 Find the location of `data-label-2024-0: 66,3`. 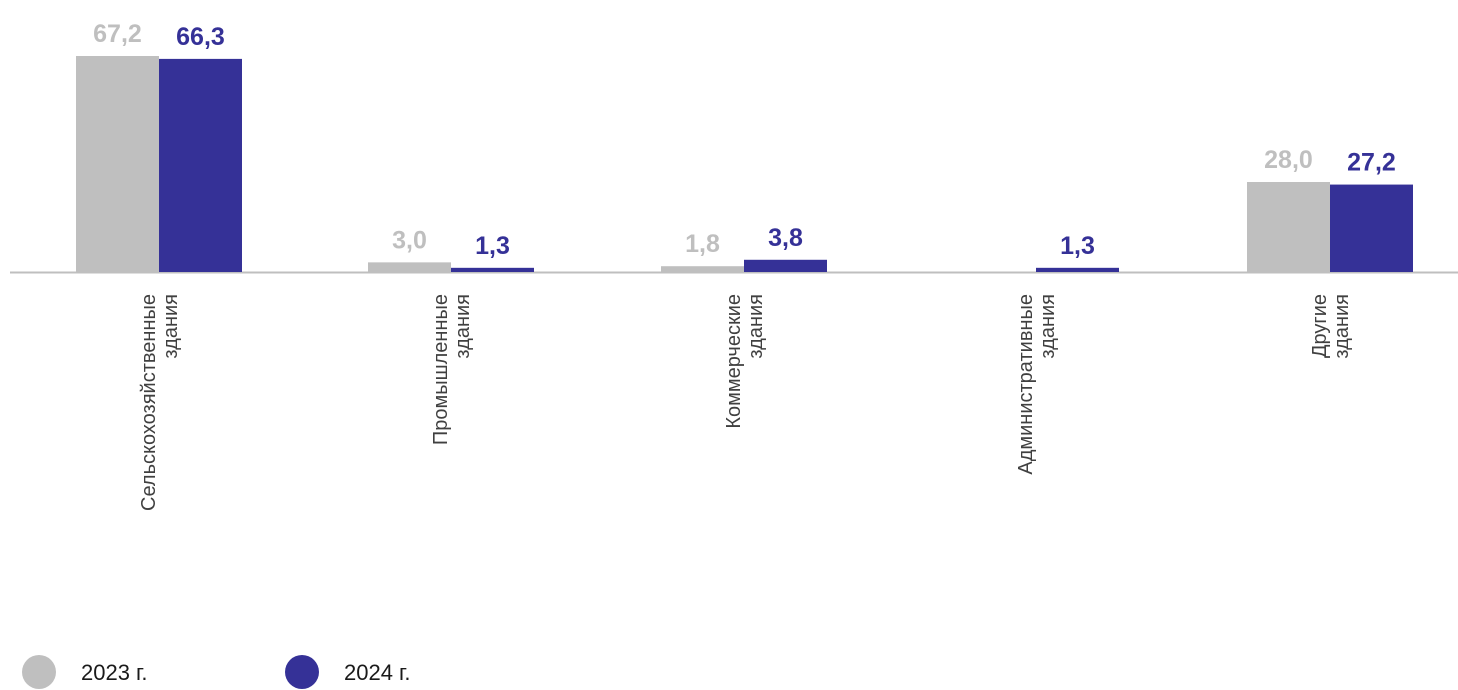

data-label-2024-0: 66,3 is located at coordinates (200, 37).